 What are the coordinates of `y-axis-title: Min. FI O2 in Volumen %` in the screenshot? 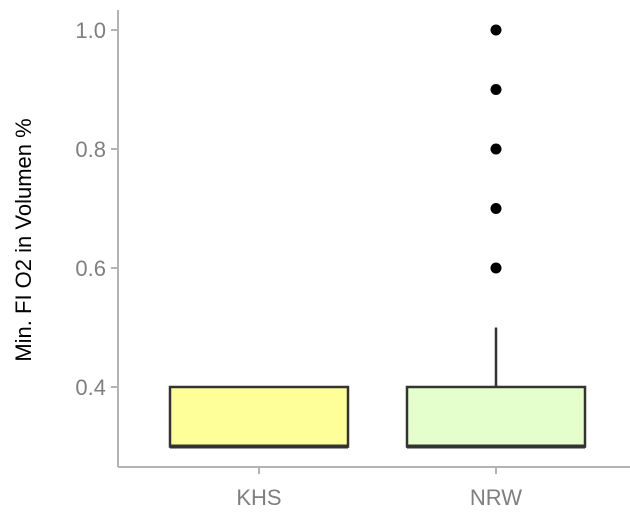 It's located at (23, 239).